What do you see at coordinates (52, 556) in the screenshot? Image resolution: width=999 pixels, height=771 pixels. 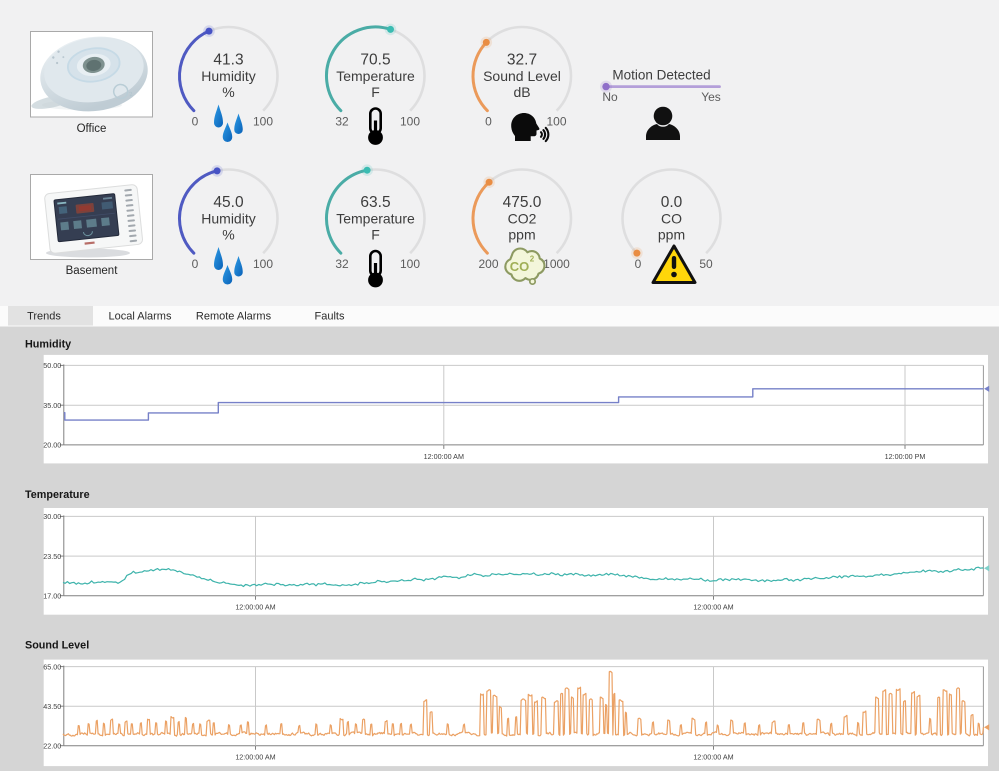 I see `svg-text: 23.50` at bounding box center [52, 556].